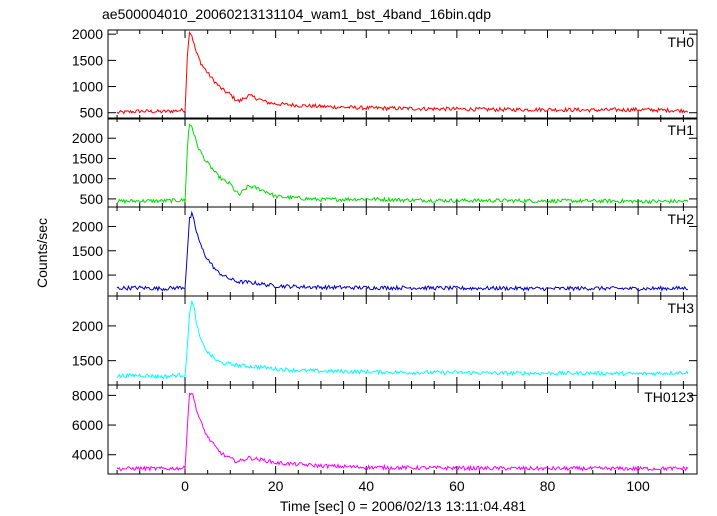 Image resolution: width=717 pixels, height=516 pixels. Describe the element at coordinates (669, 397) in the screenshot. I see `panel-label: TH0123` at that location.